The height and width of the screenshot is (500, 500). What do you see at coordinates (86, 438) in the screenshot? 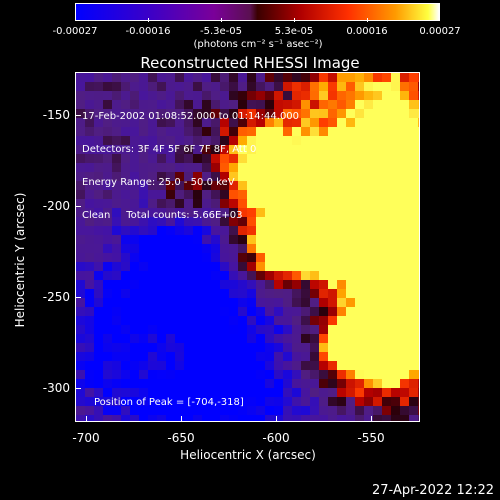
I see `x-tick-label: -700` at bounding box center [86, 438].